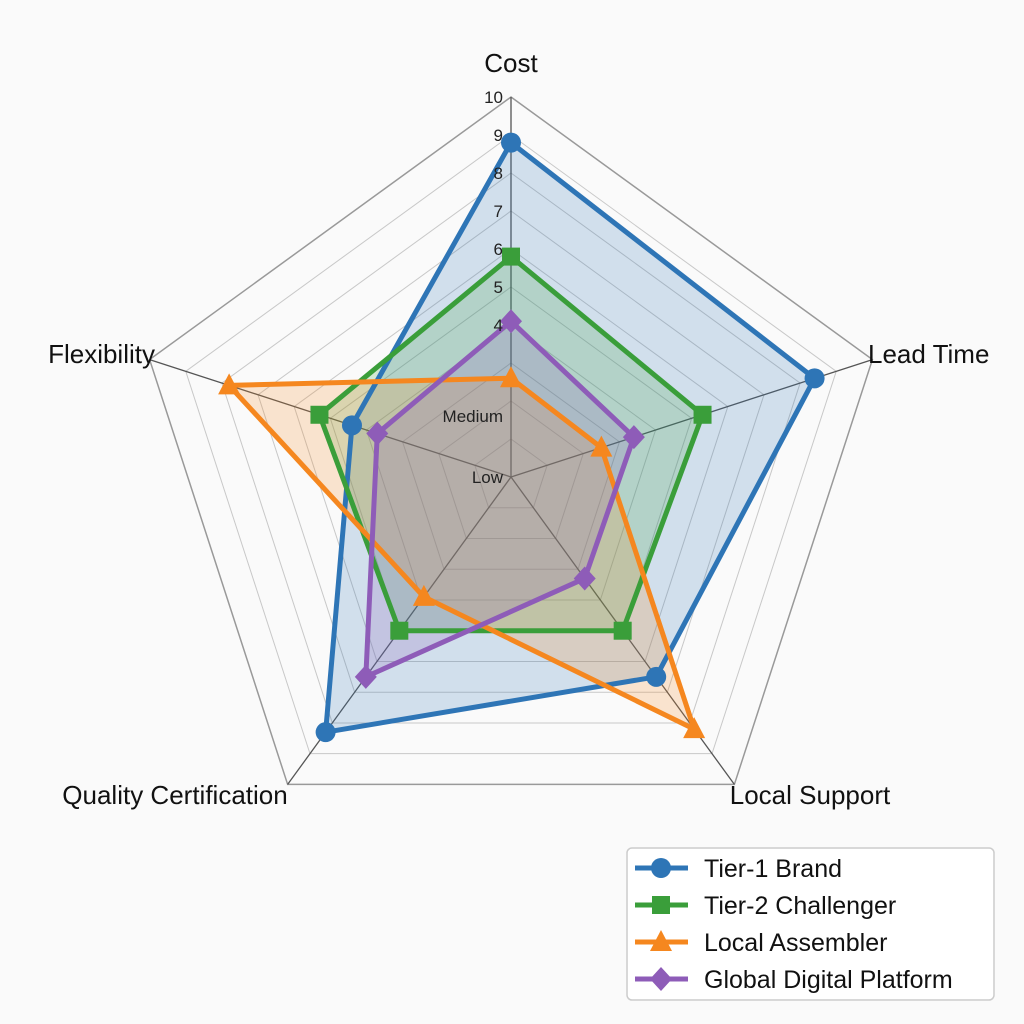  Describe the element at coordinates (174, 795) in the screenshot. I see `axis-label-quality-certification: Quality Certification` at that location.